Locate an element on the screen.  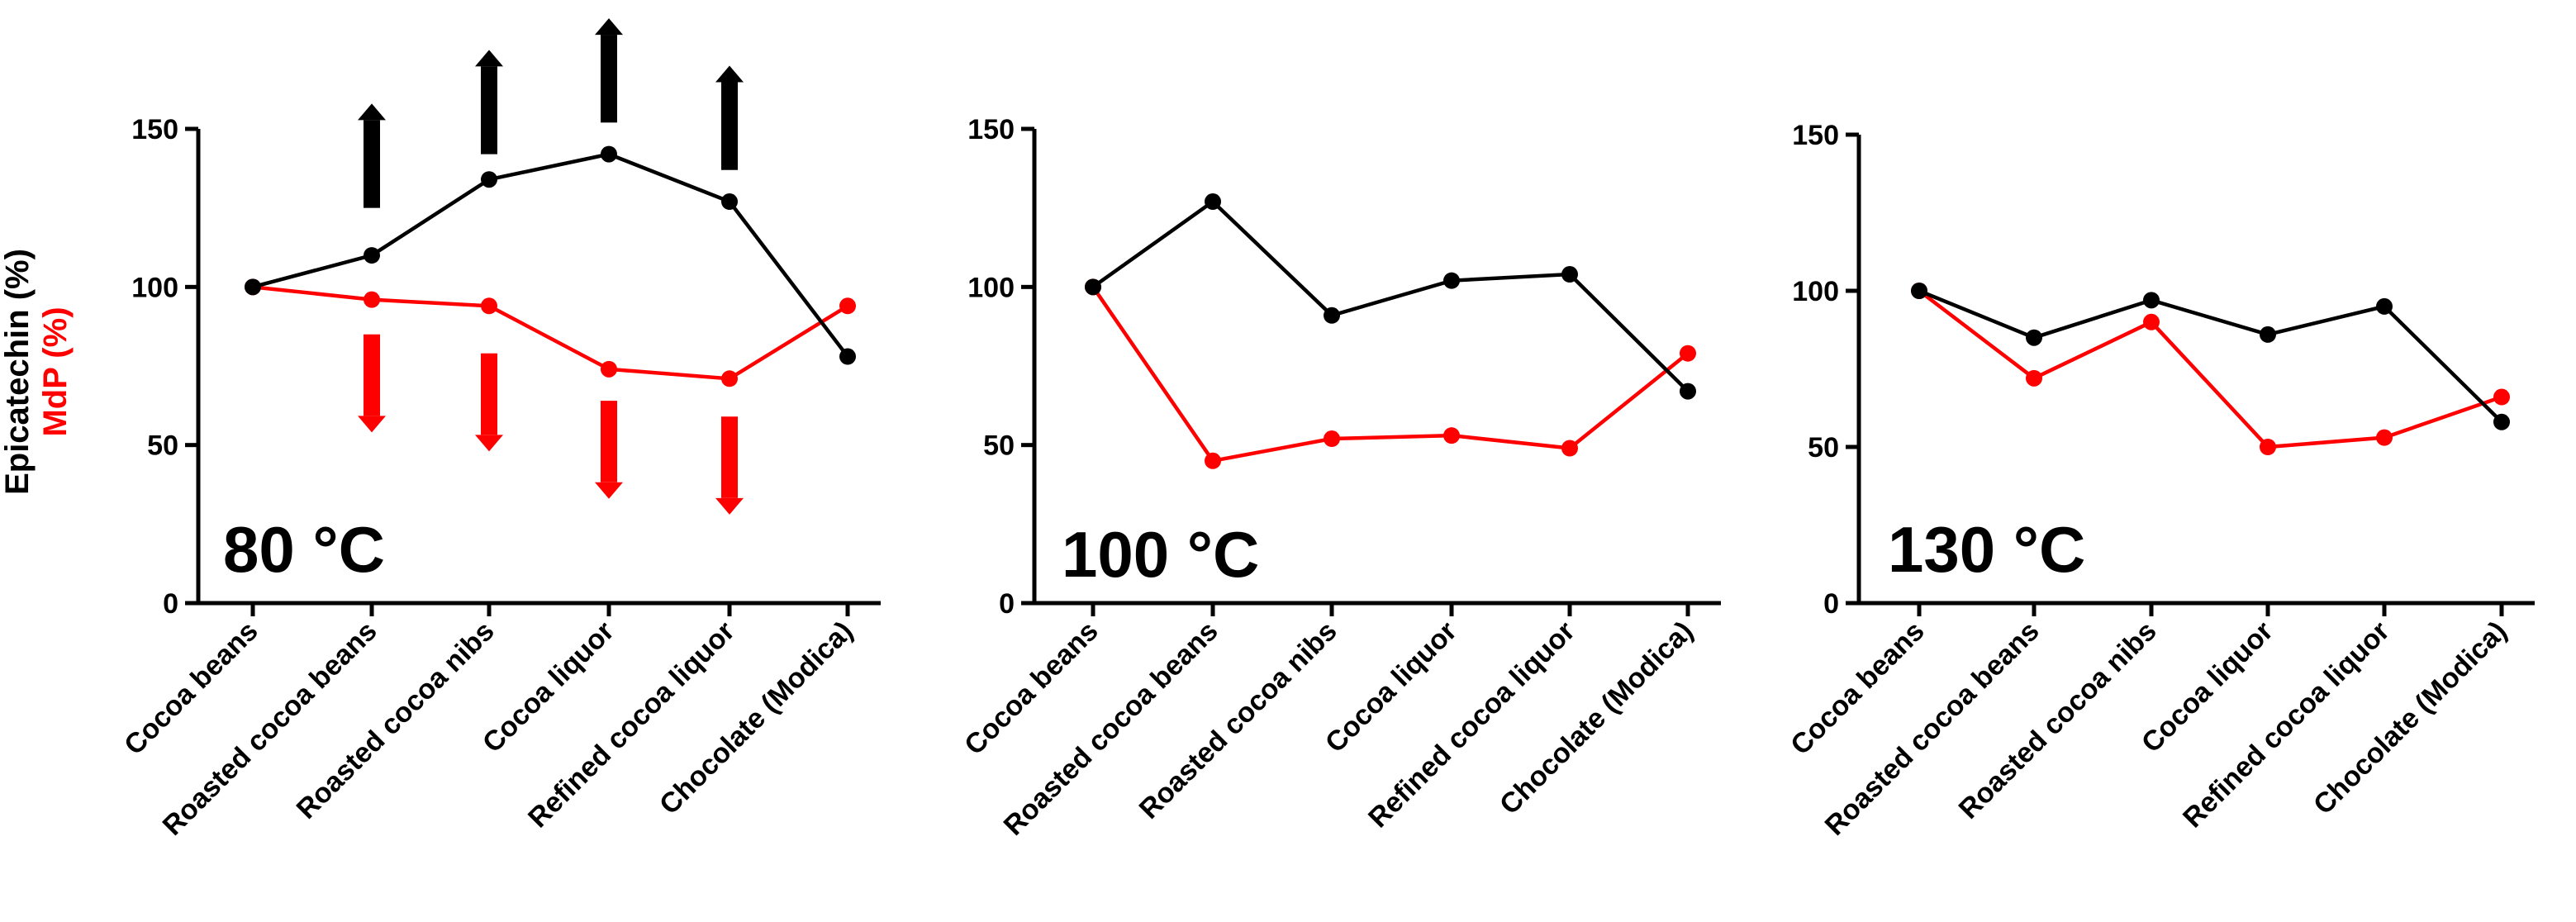
temperature-label: 80 °C is located at coordinates (304, 549).